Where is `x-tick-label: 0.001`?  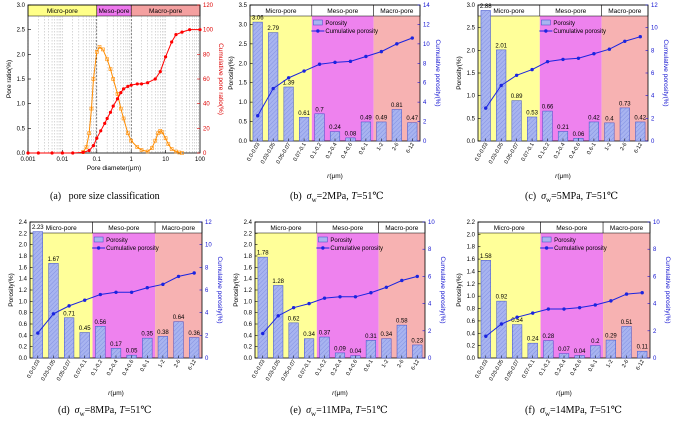
x-tick-label: 0.001 is located at coordinates (28, 160).